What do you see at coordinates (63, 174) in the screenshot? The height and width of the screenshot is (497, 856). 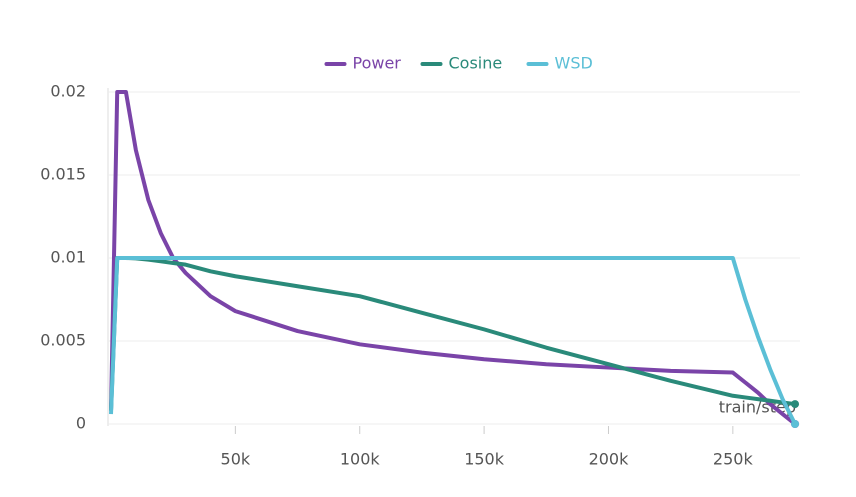 I see `y-tick-label: 0.015` at bounding box center [63, 174].